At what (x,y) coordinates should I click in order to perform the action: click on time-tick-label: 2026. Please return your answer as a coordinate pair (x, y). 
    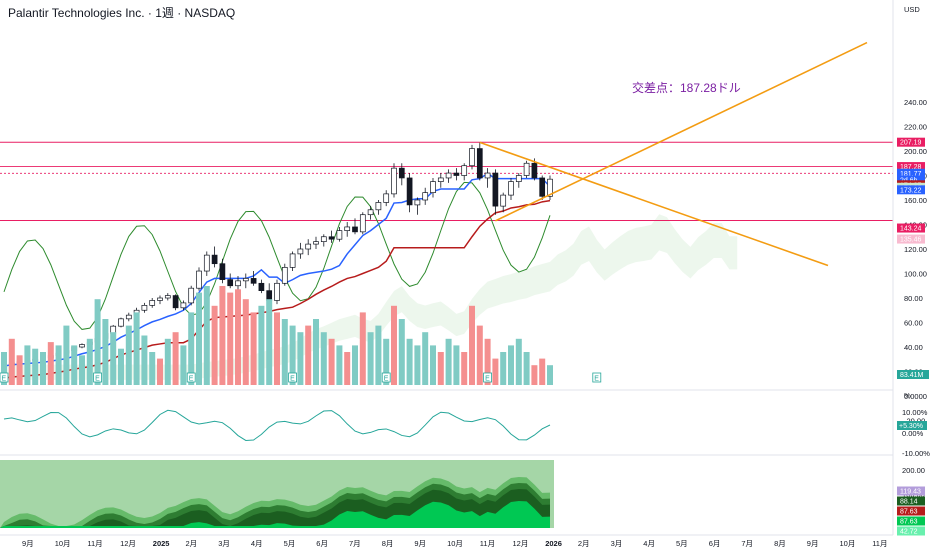
    Looking at the image, I should click on (553, 543).